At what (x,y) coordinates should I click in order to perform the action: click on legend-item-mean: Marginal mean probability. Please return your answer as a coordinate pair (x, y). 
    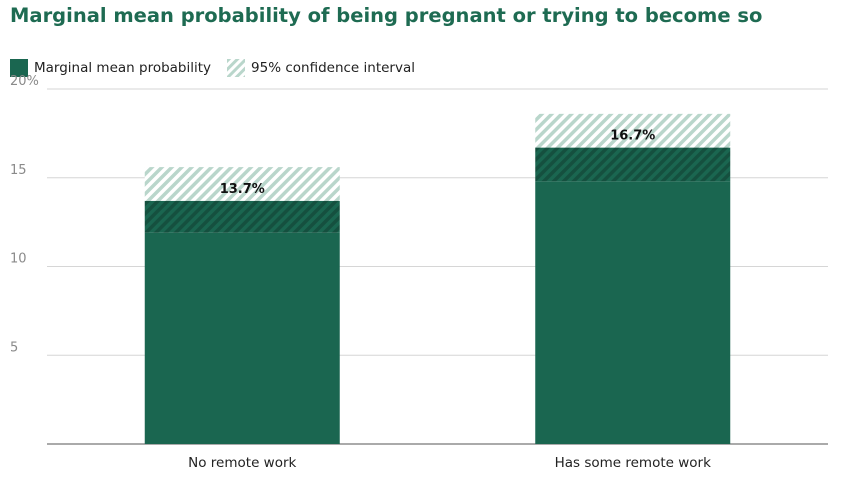
    Looking at the image, I should click on (110, 68).